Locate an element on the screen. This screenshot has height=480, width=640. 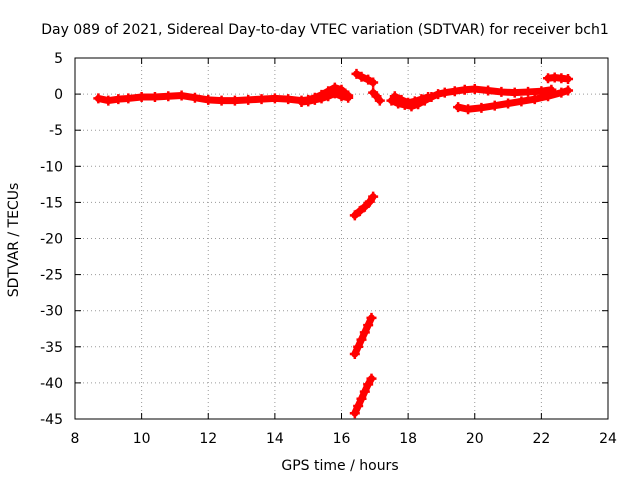
x-tick-label: 12 is located at coordinates (208, 439).